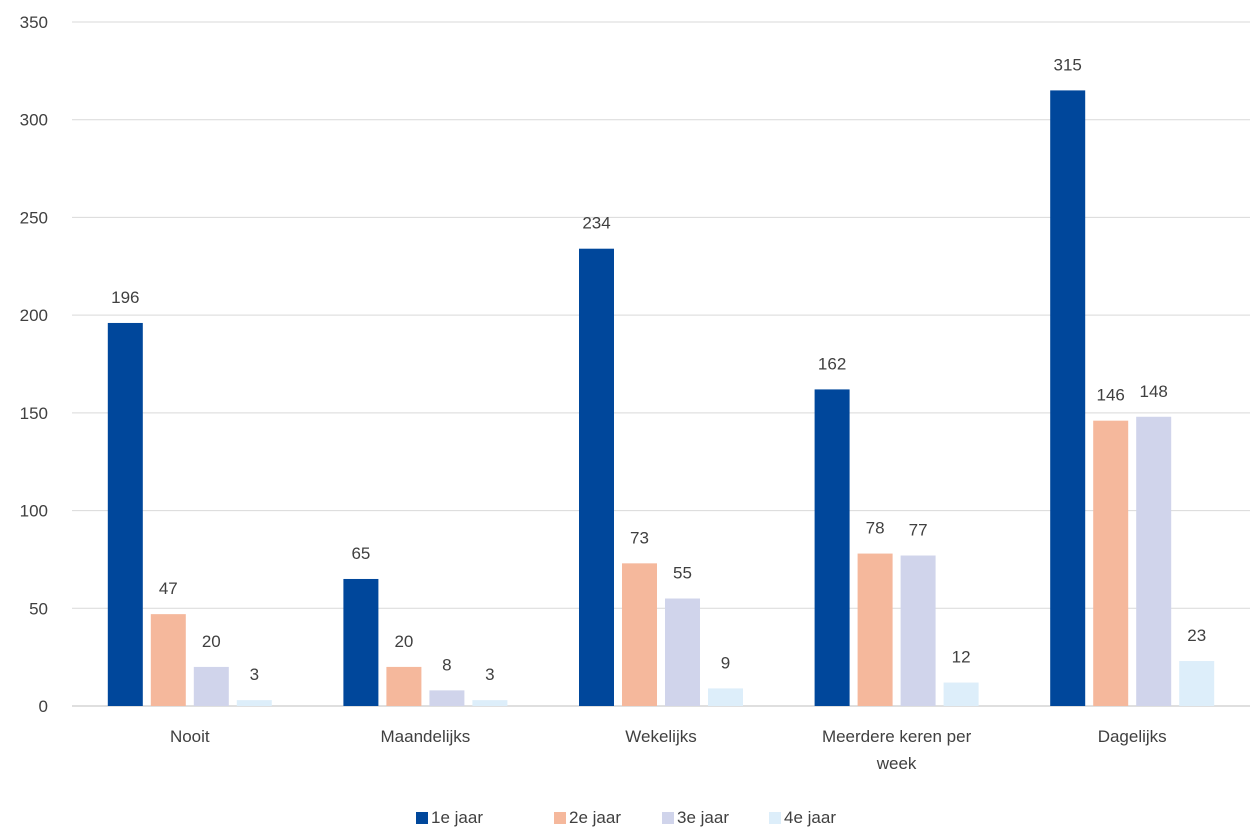 The image size is (1250, 829). What do you see at coordinates (34, 511) in the screenshot?
I see `y-tick-label: 100` at bounding box center [34, 511].